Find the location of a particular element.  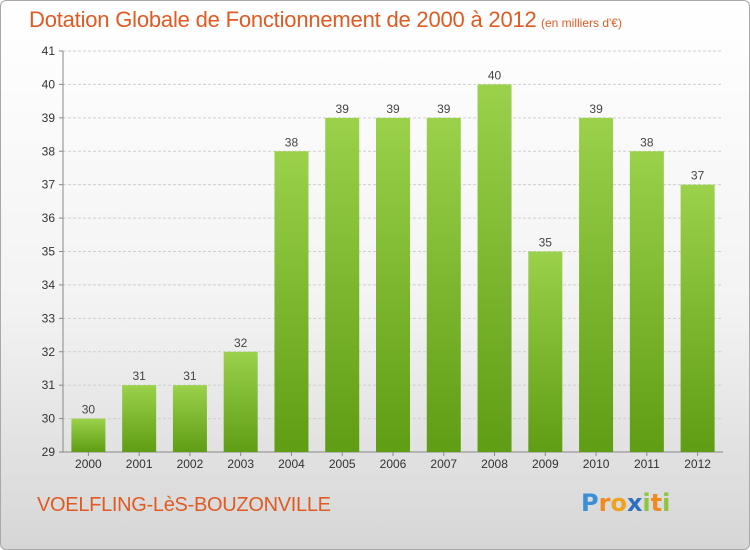

x-tick-label: 2006 is located at coordinates (393, 464).